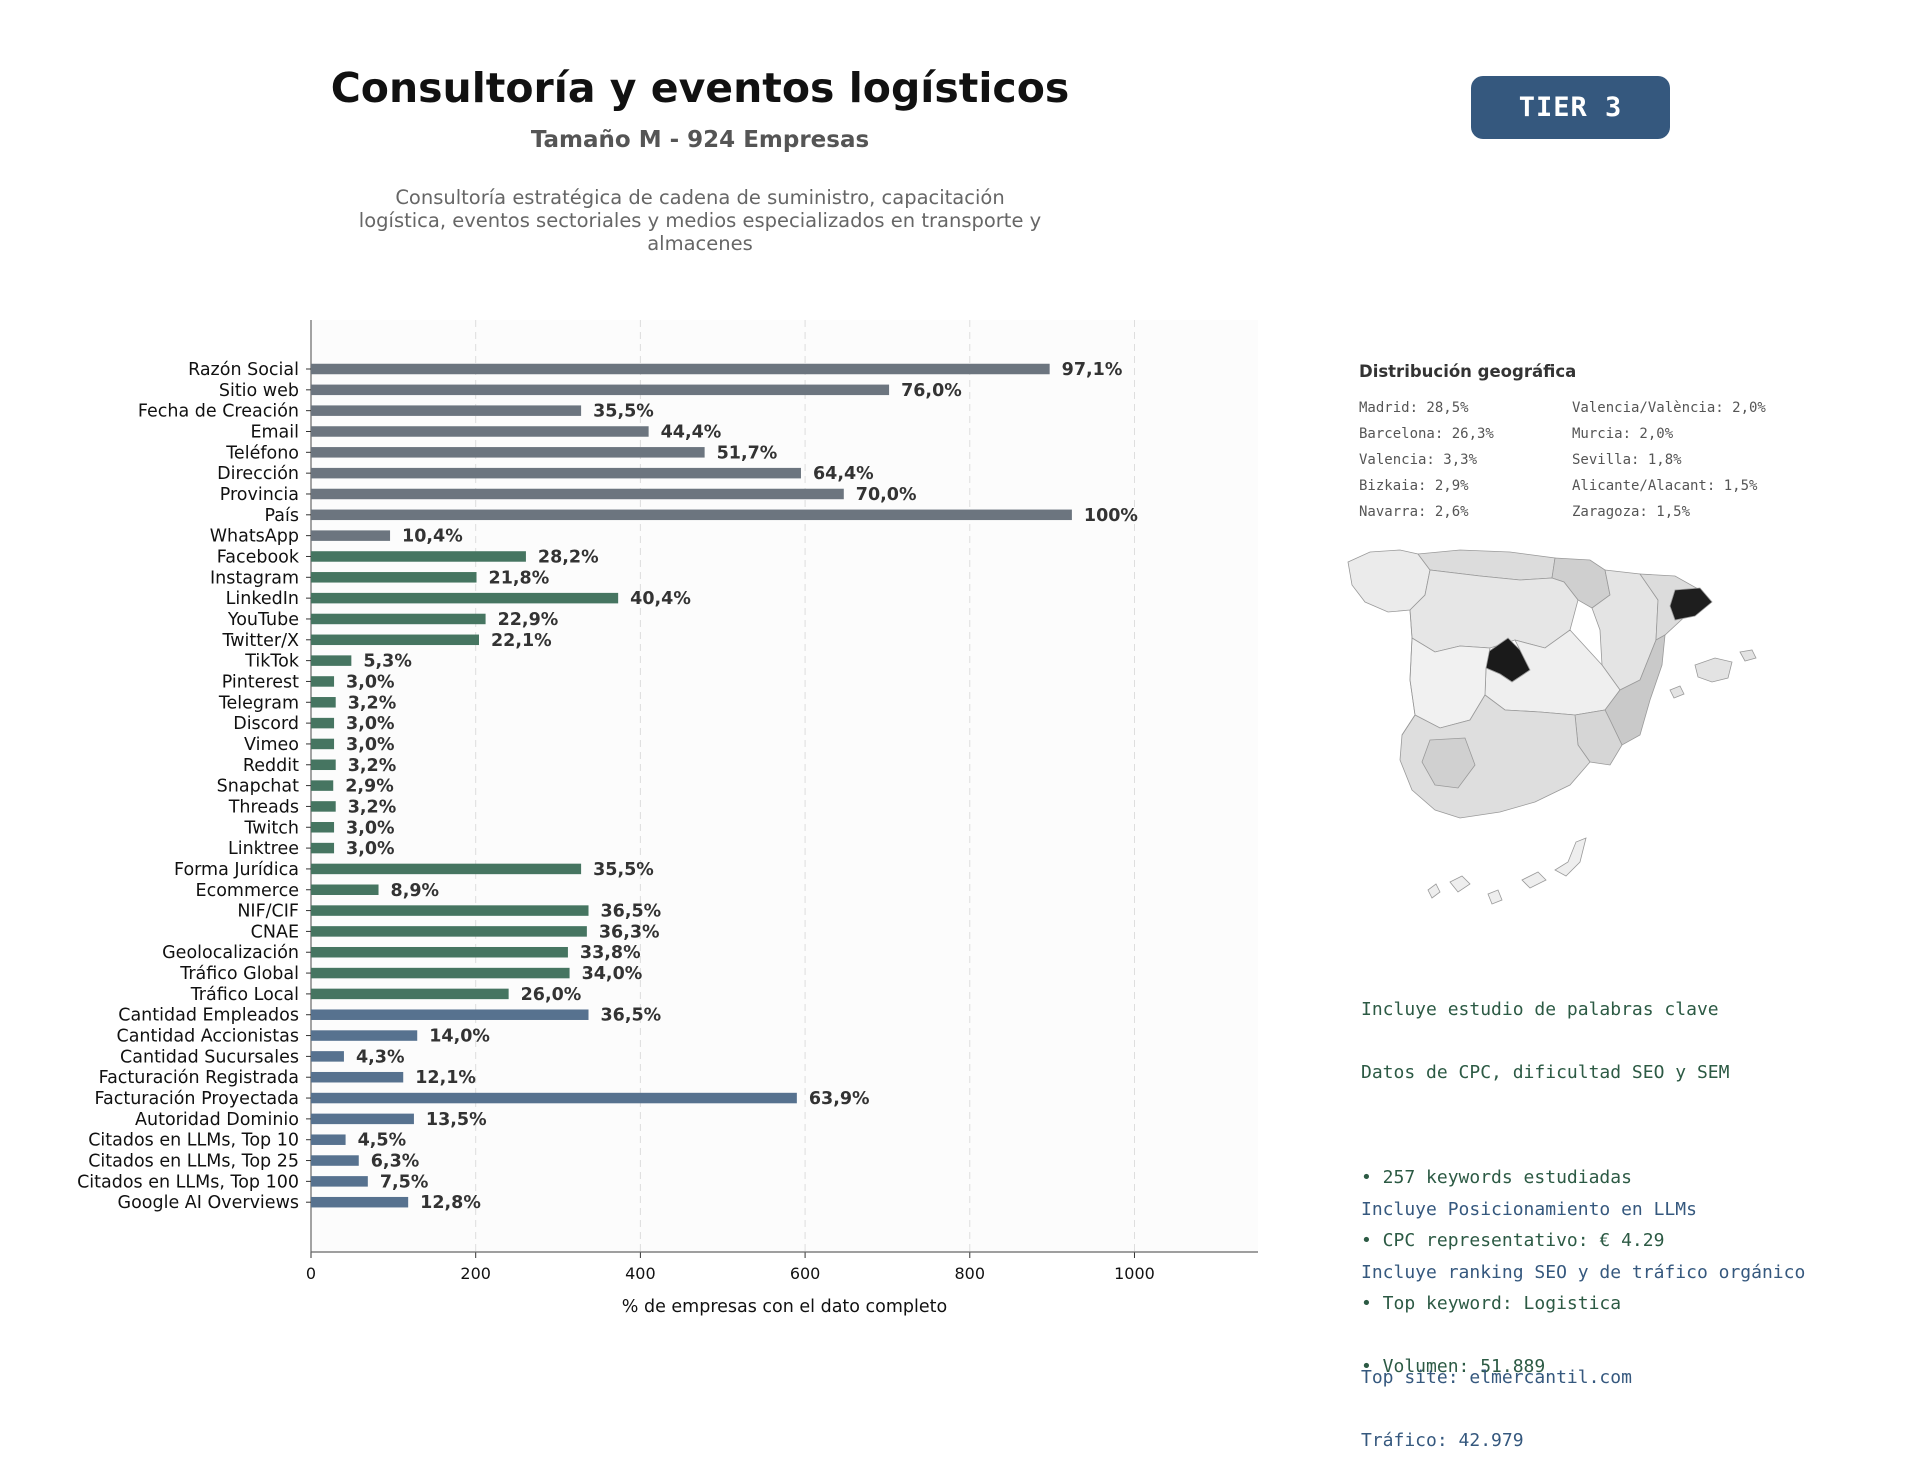  Describe the element at coordinates (199, 1078) in the screenshot. I see `category-label: Facturación Registrada` at that location.